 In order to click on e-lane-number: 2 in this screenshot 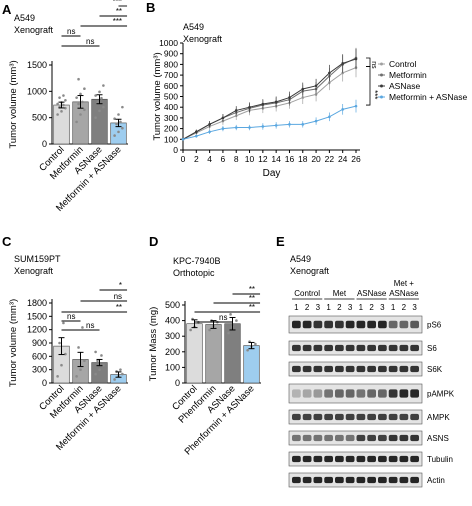, I will do `click(307, 307)`.